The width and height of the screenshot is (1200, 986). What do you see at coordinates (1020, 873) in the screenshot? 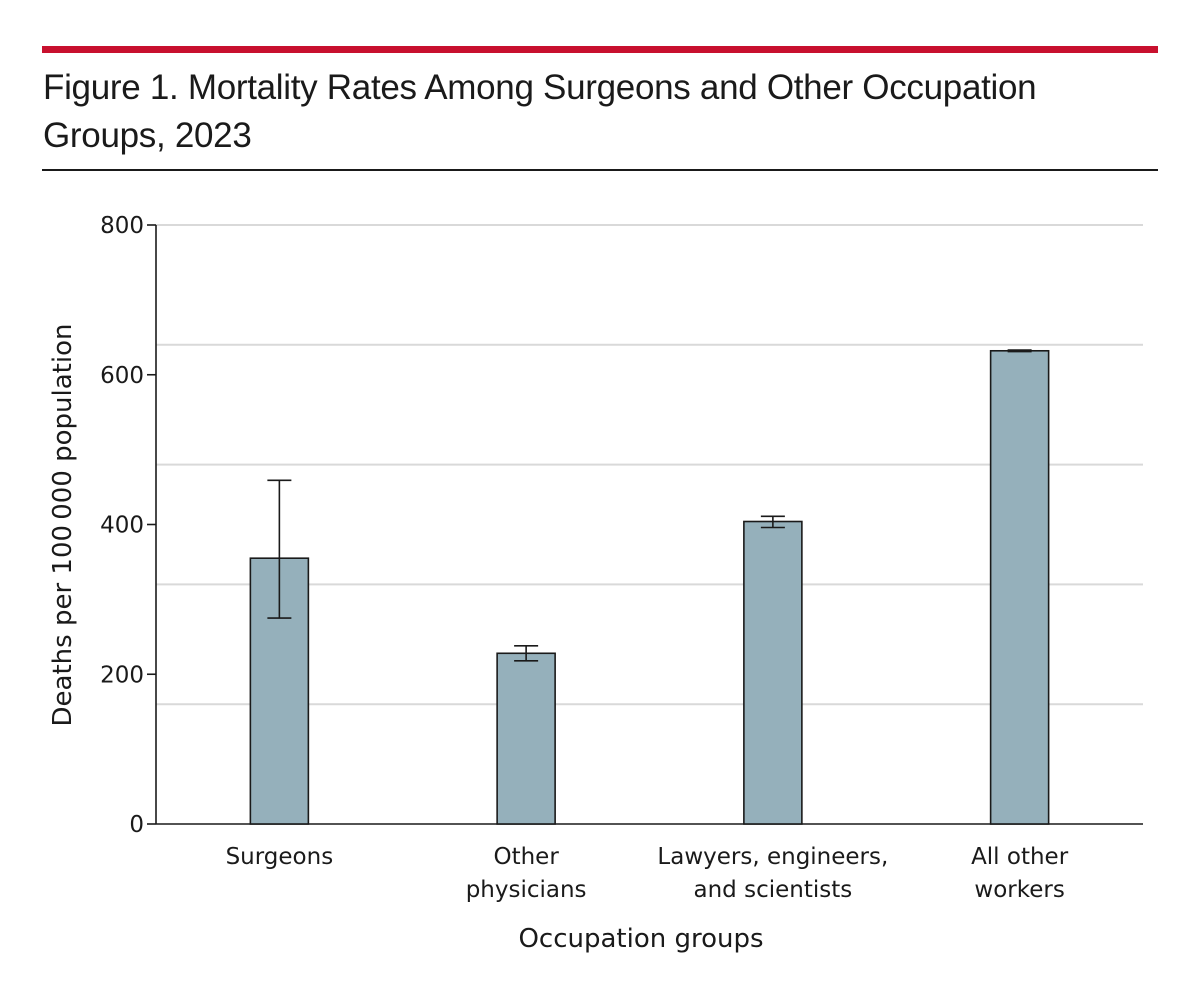
I see `category-label: All other workers` at bounding box center [1020, 873].